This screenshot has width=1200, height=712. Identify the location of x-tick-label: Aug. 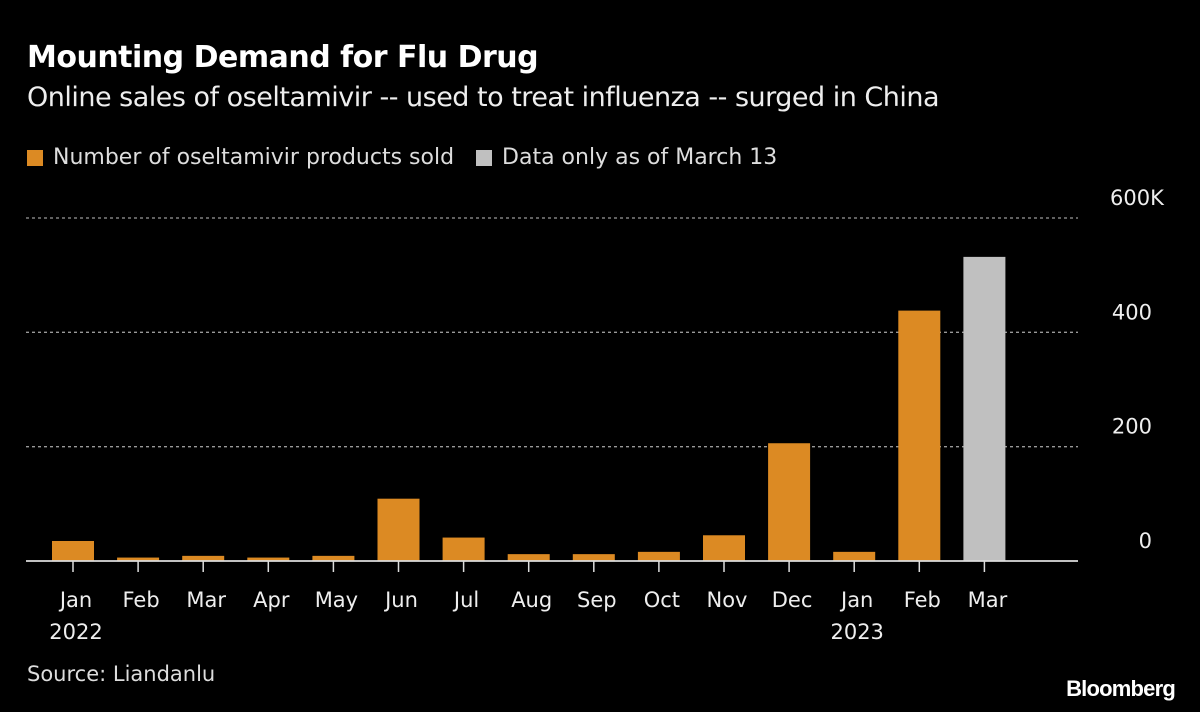
(531, 600).